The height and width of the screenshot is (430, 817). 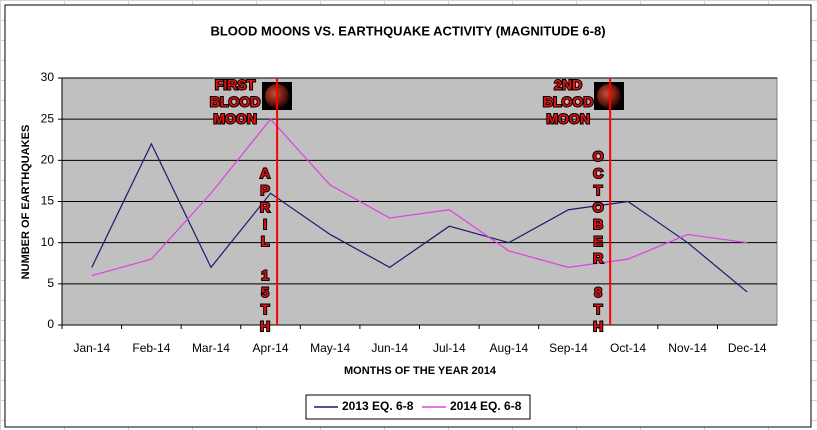 What do you see at coordinates (486, 406) in the screenshot?
I see `legend-label: 2014 EQ. 6-8` at bounding box center [486, 406].